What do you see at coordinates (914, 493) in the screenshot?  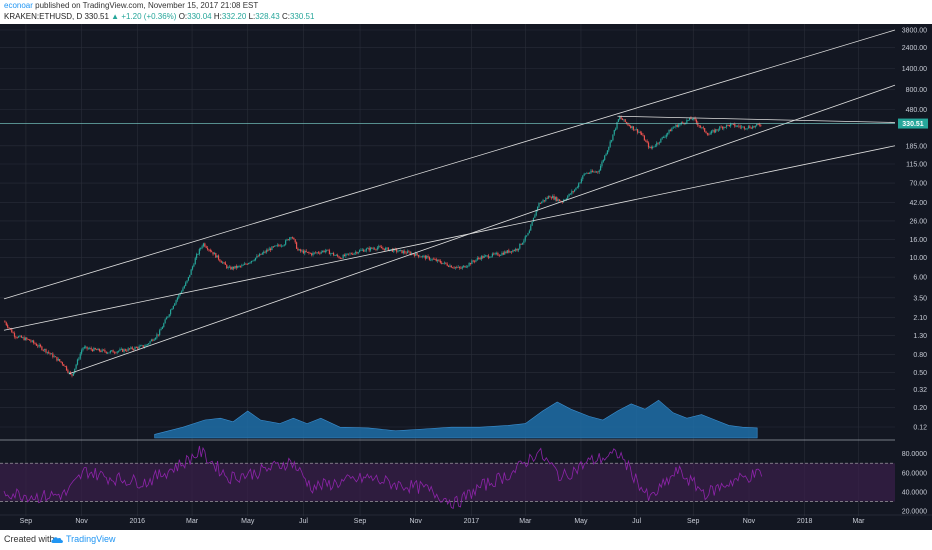 I see `rsi-tick-label: 40.0000` at bounding box center [914, 493].